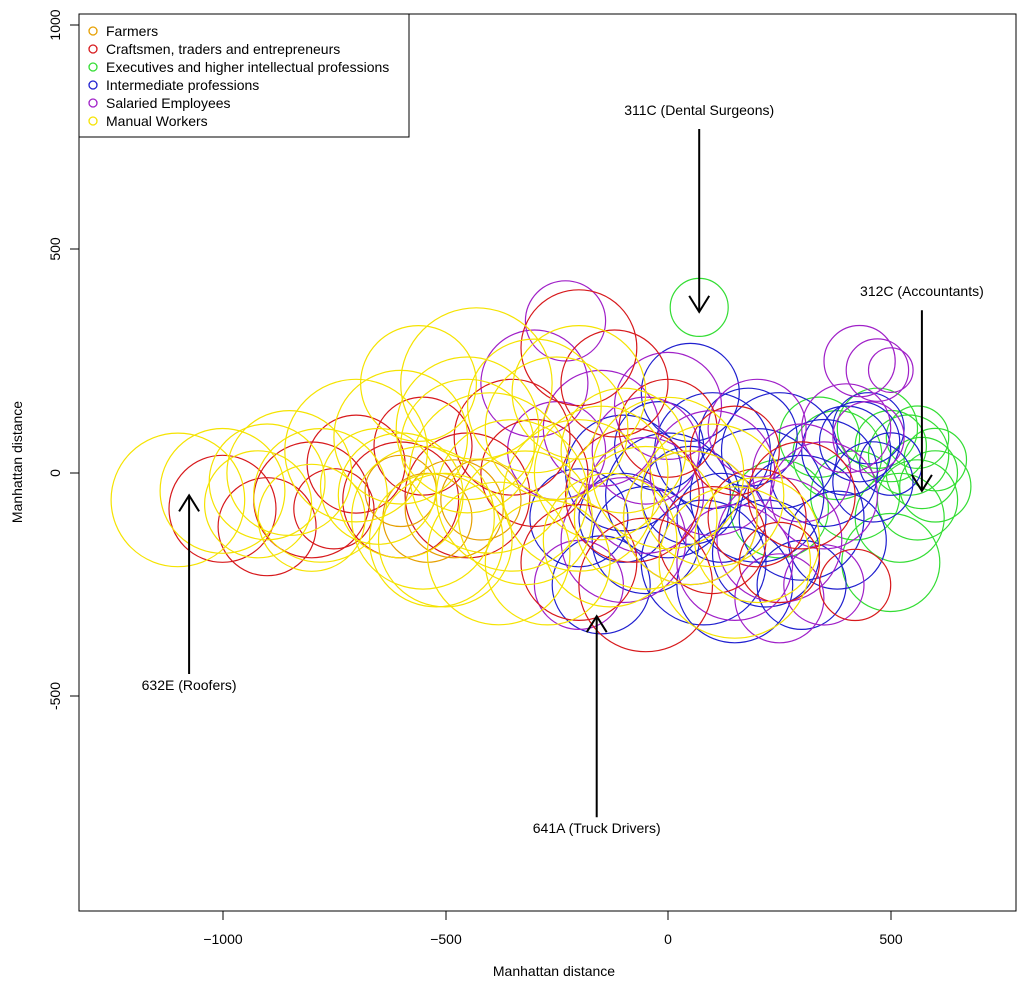 Image resolution: width=1017 pixels, height=981 pixels. Describe the element at coordinates (157, 121) in the screenshot. I see `legend-label-manual: Manual Workers` at that location.